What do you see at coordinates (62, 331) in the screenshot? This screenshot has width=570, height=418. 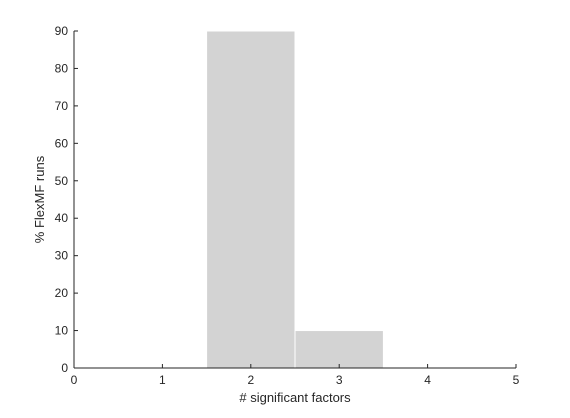 I see `y-tick-label: 10` at bounding box center [62, 331].